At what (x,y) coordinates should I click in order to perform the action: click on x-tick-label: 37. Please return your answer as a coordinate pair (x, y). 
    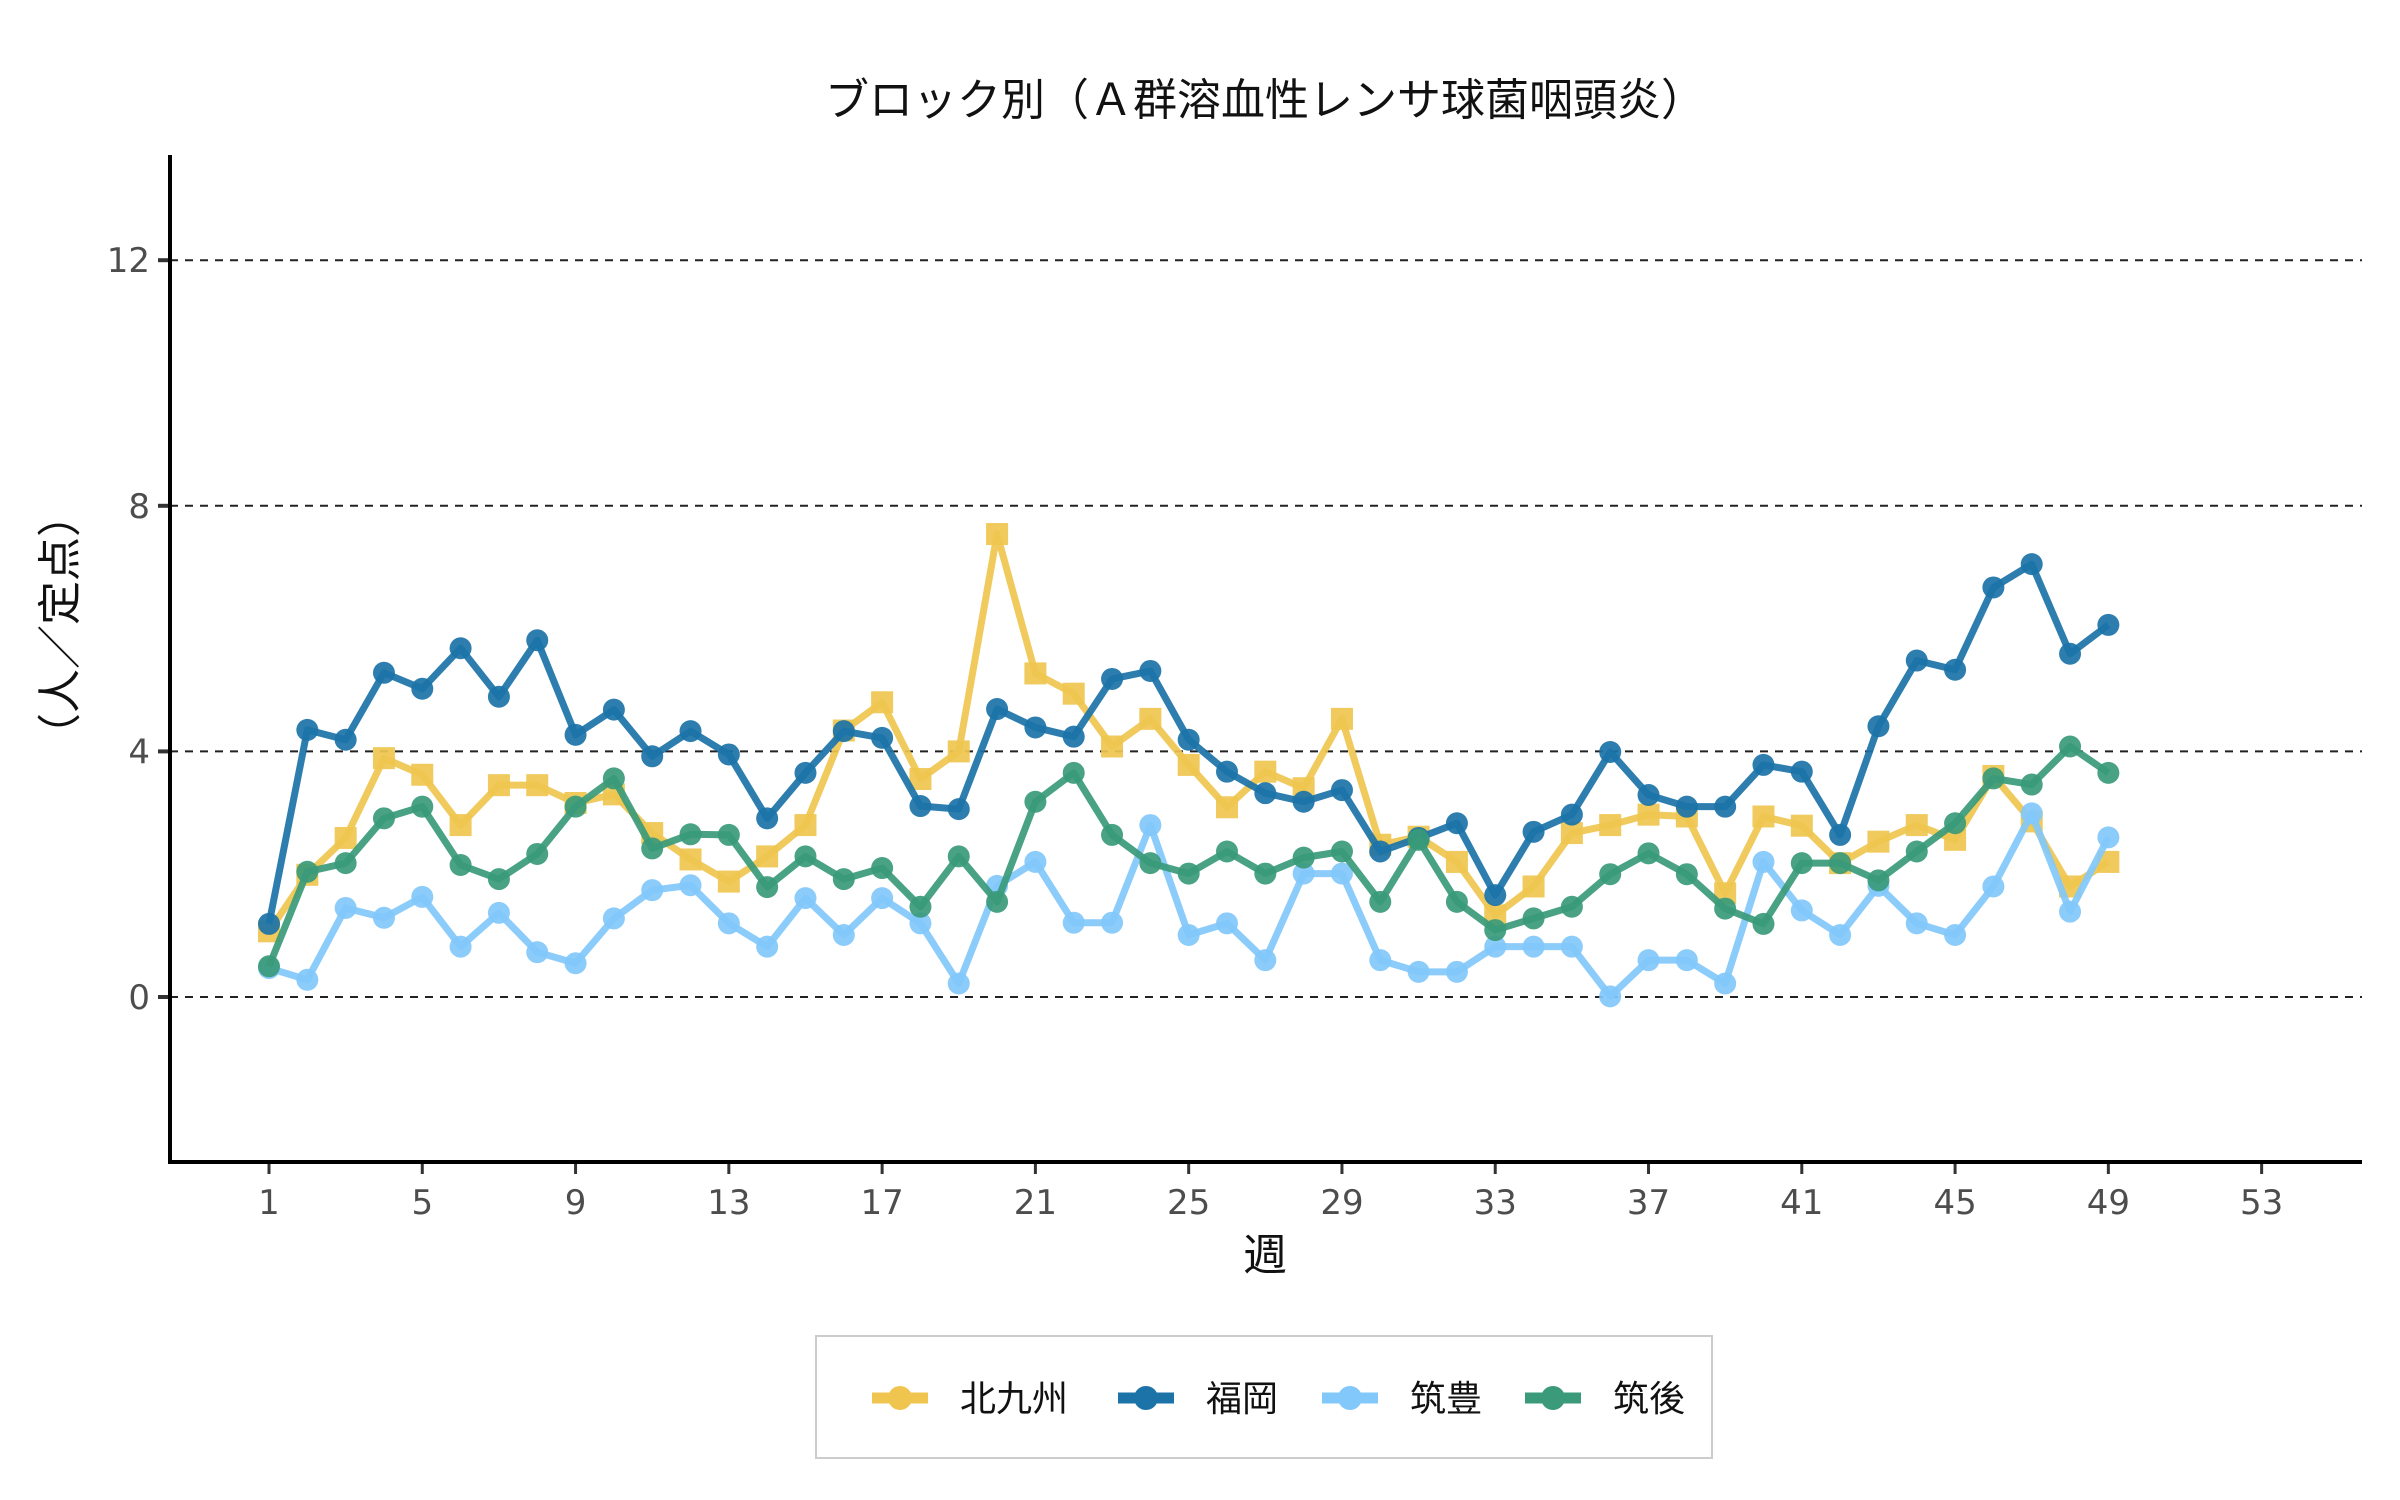
    Looking at the image, I should click on (1648, 1203).